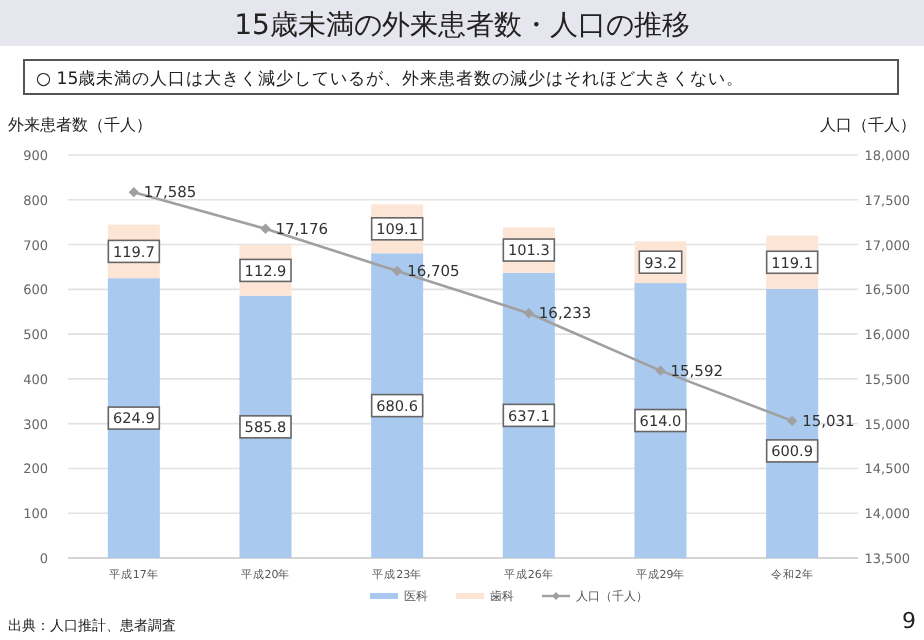  I want to click on chart-title: 15歳未満の外来患者数・人口の推移, so click(462, 26).